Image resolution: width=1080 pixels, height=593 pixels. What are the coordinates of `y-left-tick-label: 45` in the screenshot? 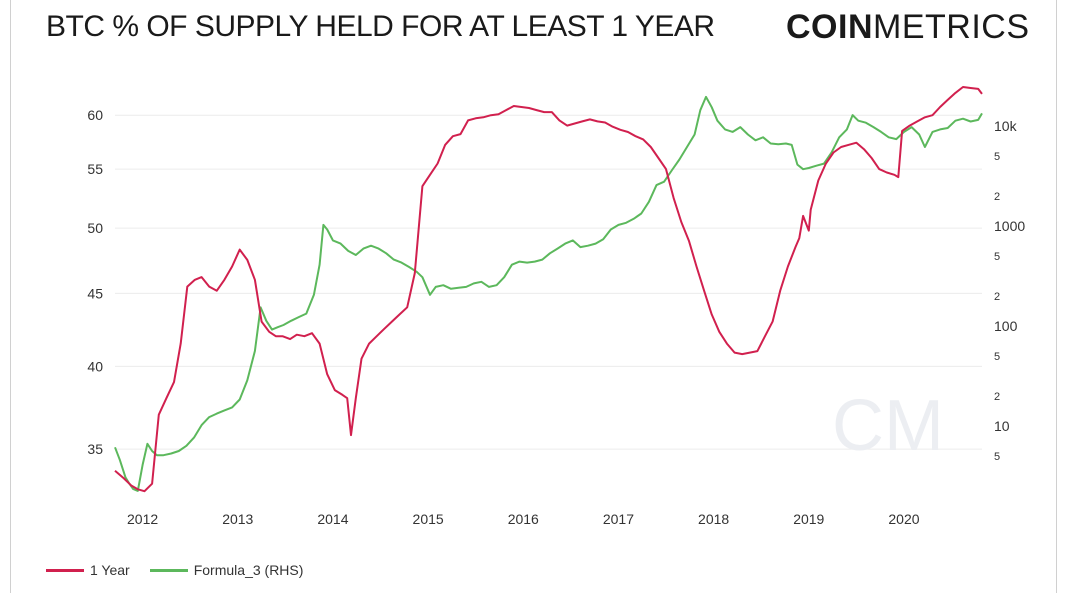 It's located at (95, 293).